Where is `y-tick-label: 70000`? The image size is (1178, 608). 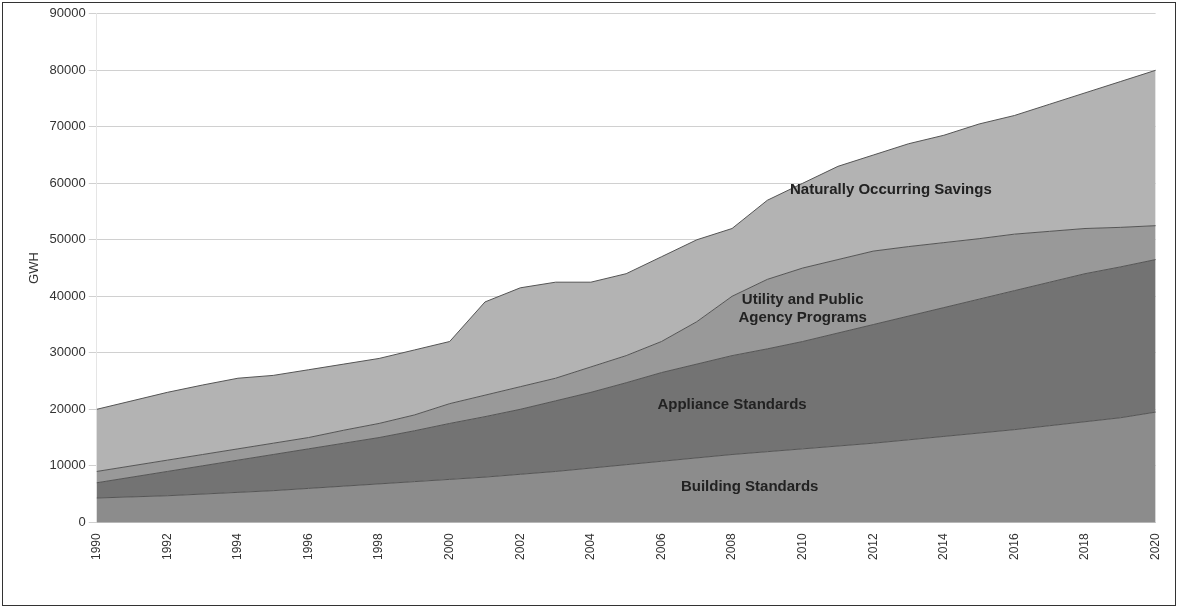 y-tick-label: 70000 is located at coordinates (67, 126).